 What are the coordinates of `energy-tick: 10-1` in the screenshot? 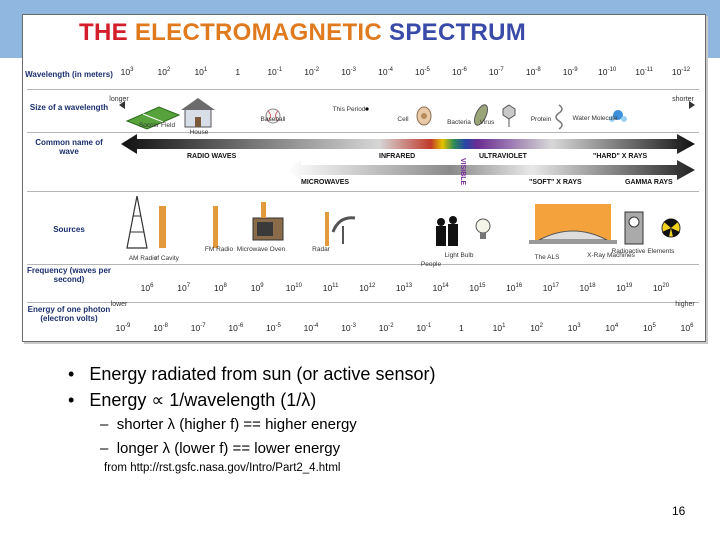 It's located at (424, 328).